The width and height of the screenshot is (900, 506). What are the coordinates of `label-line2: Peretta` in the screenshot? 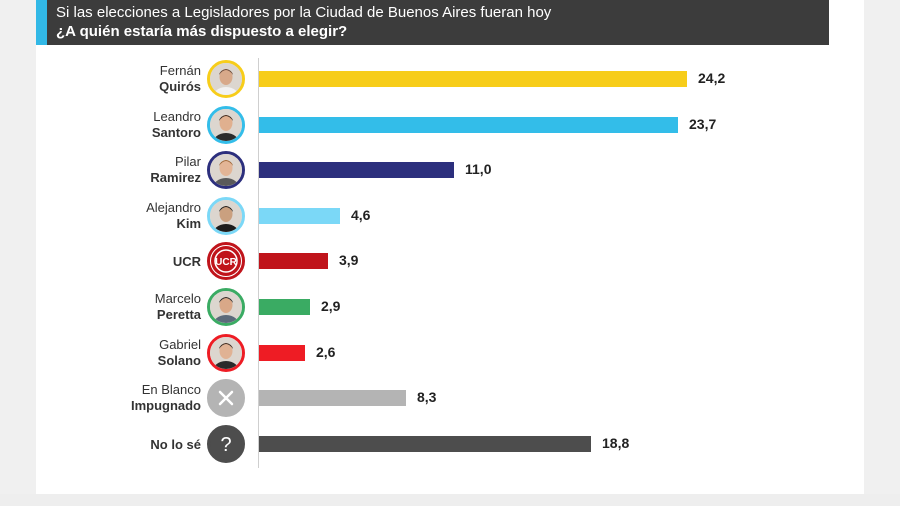 It's located at (178, 314).